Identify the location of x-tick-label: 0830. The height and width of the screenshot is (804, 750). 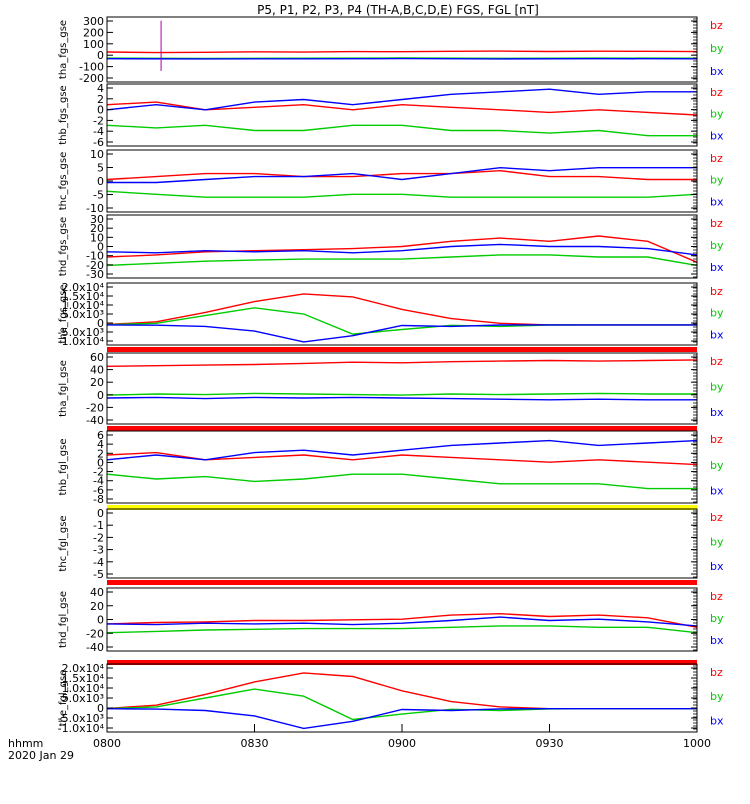
(255, 743).